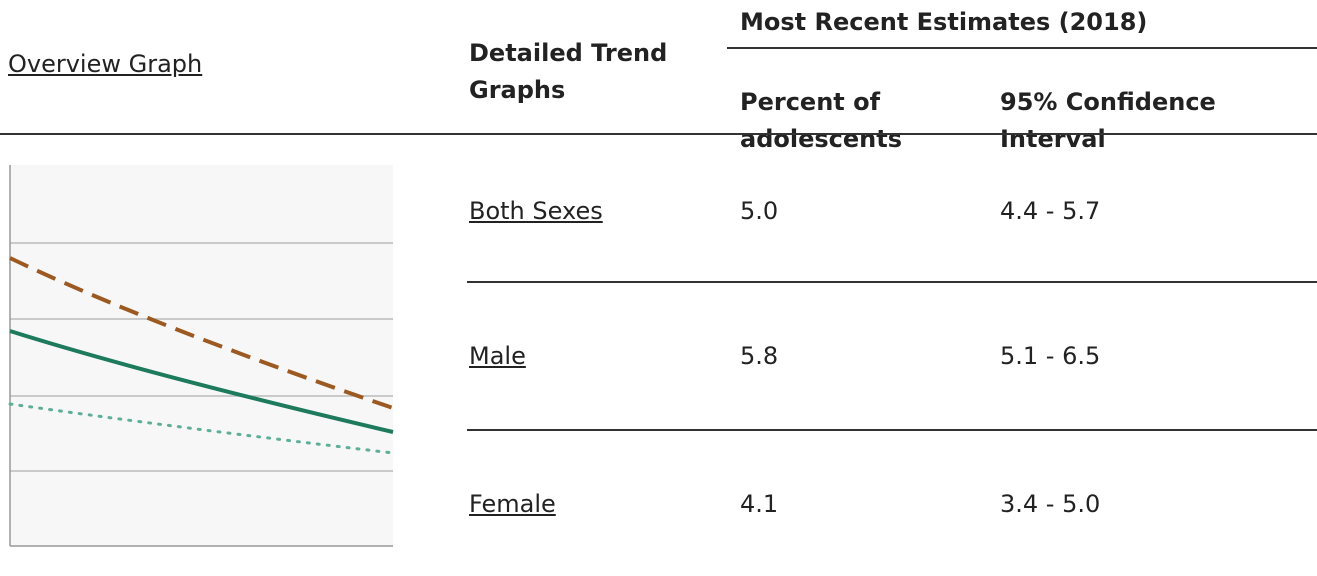  What do you see at coordinates (1050, 211) in the screenshot?
I see `ci-value: 4.4 - 5.7` at bounding box center [1050, 211].